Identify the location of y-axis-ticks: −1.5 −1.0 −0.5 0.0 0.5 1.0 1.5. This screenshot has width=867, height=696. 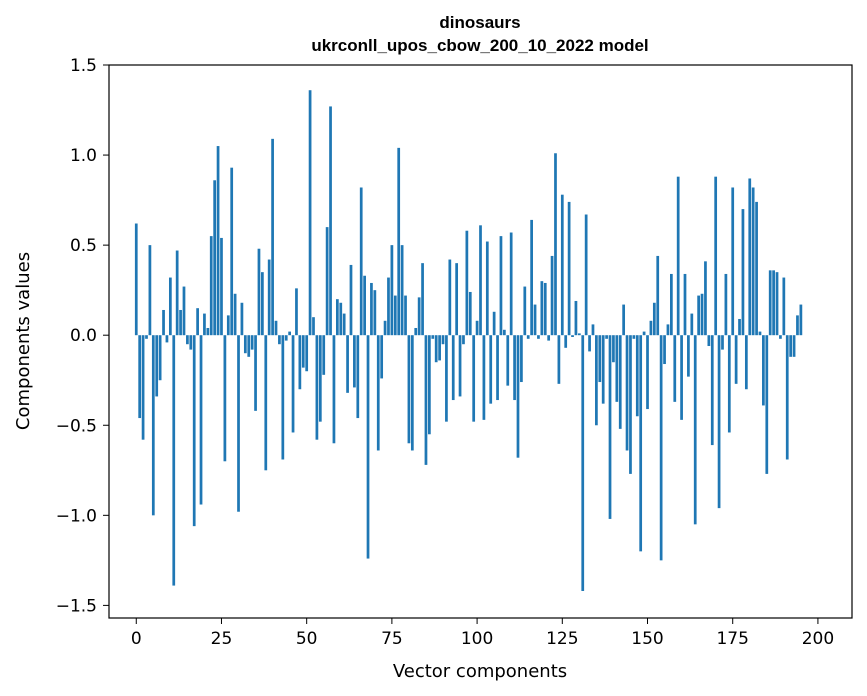
(82, 336).